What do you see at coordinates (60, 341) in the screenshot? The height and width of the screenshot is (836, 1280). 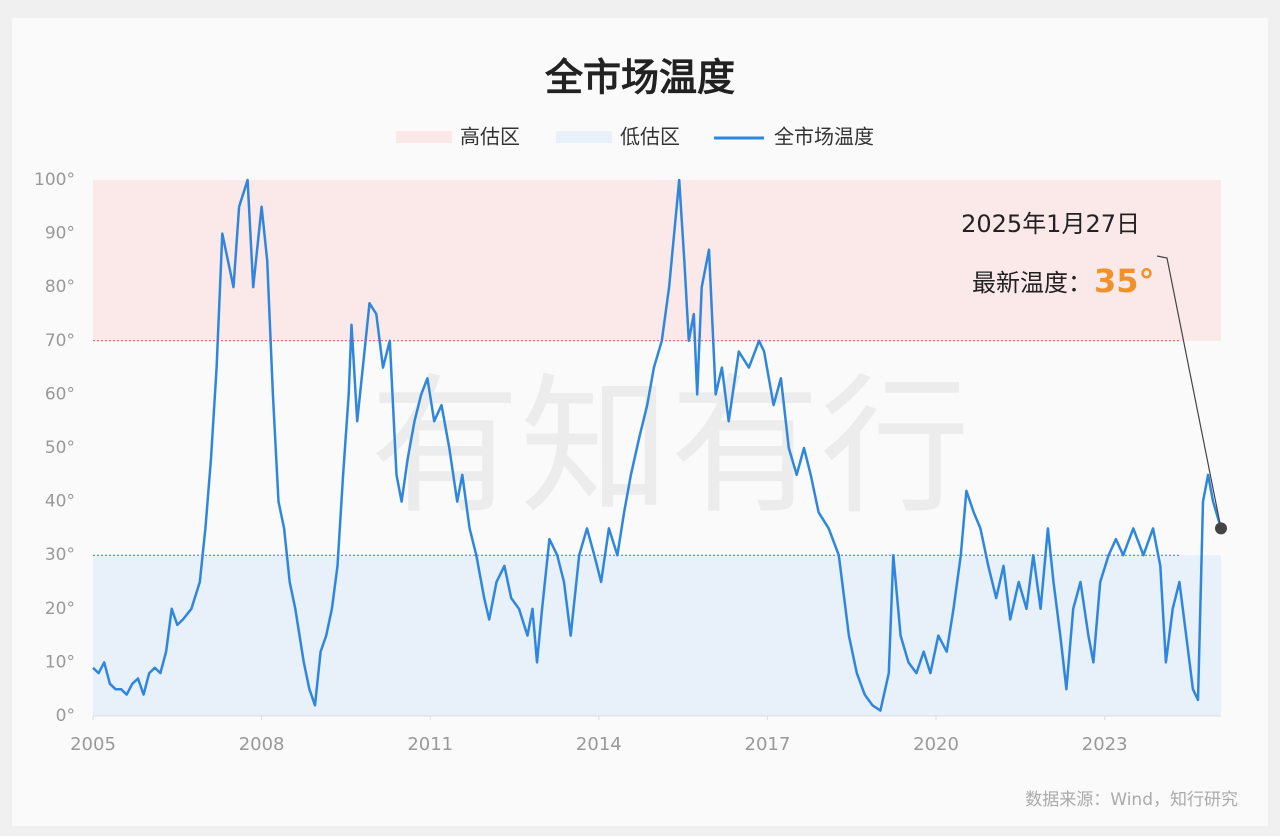 I see `y-tick-label: 70°` at bounding box center [60, 341].